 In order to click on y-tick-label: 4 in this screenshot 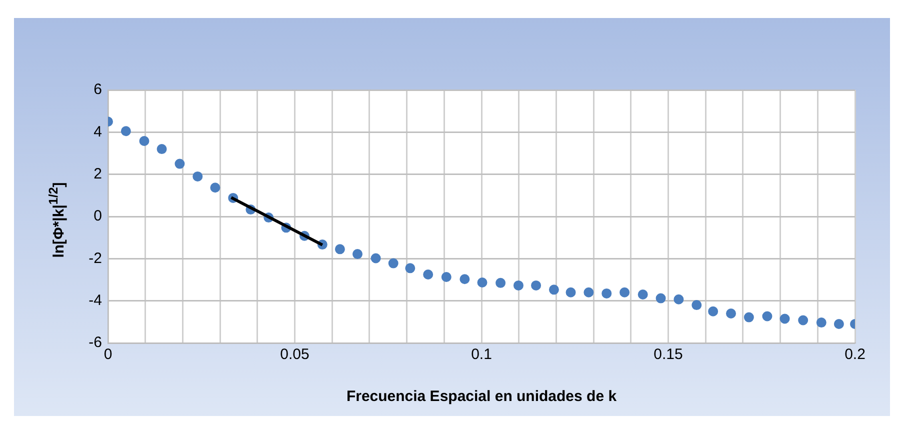, I will do `click(98, 131)`.